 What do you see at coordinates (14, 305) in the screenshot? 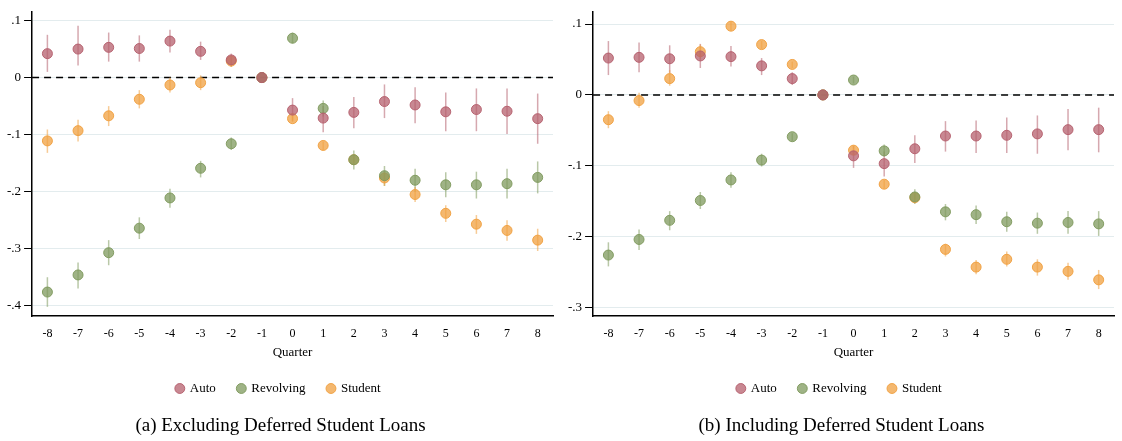
I see `y-tick-label: -.4` at bounding box center [14, 305].